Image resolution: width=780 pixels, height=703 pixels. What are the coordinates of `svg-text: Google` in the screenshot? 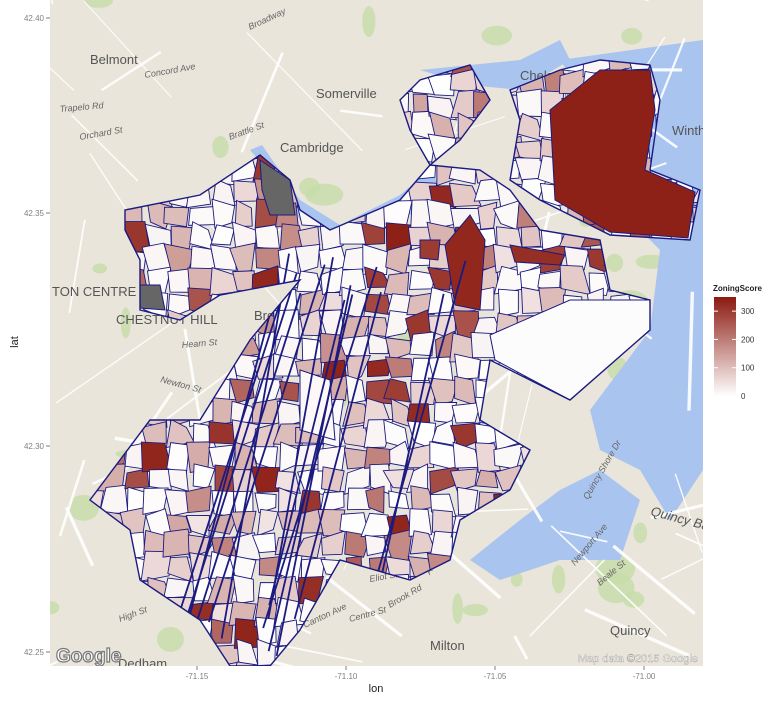 It's located at (88, 656).